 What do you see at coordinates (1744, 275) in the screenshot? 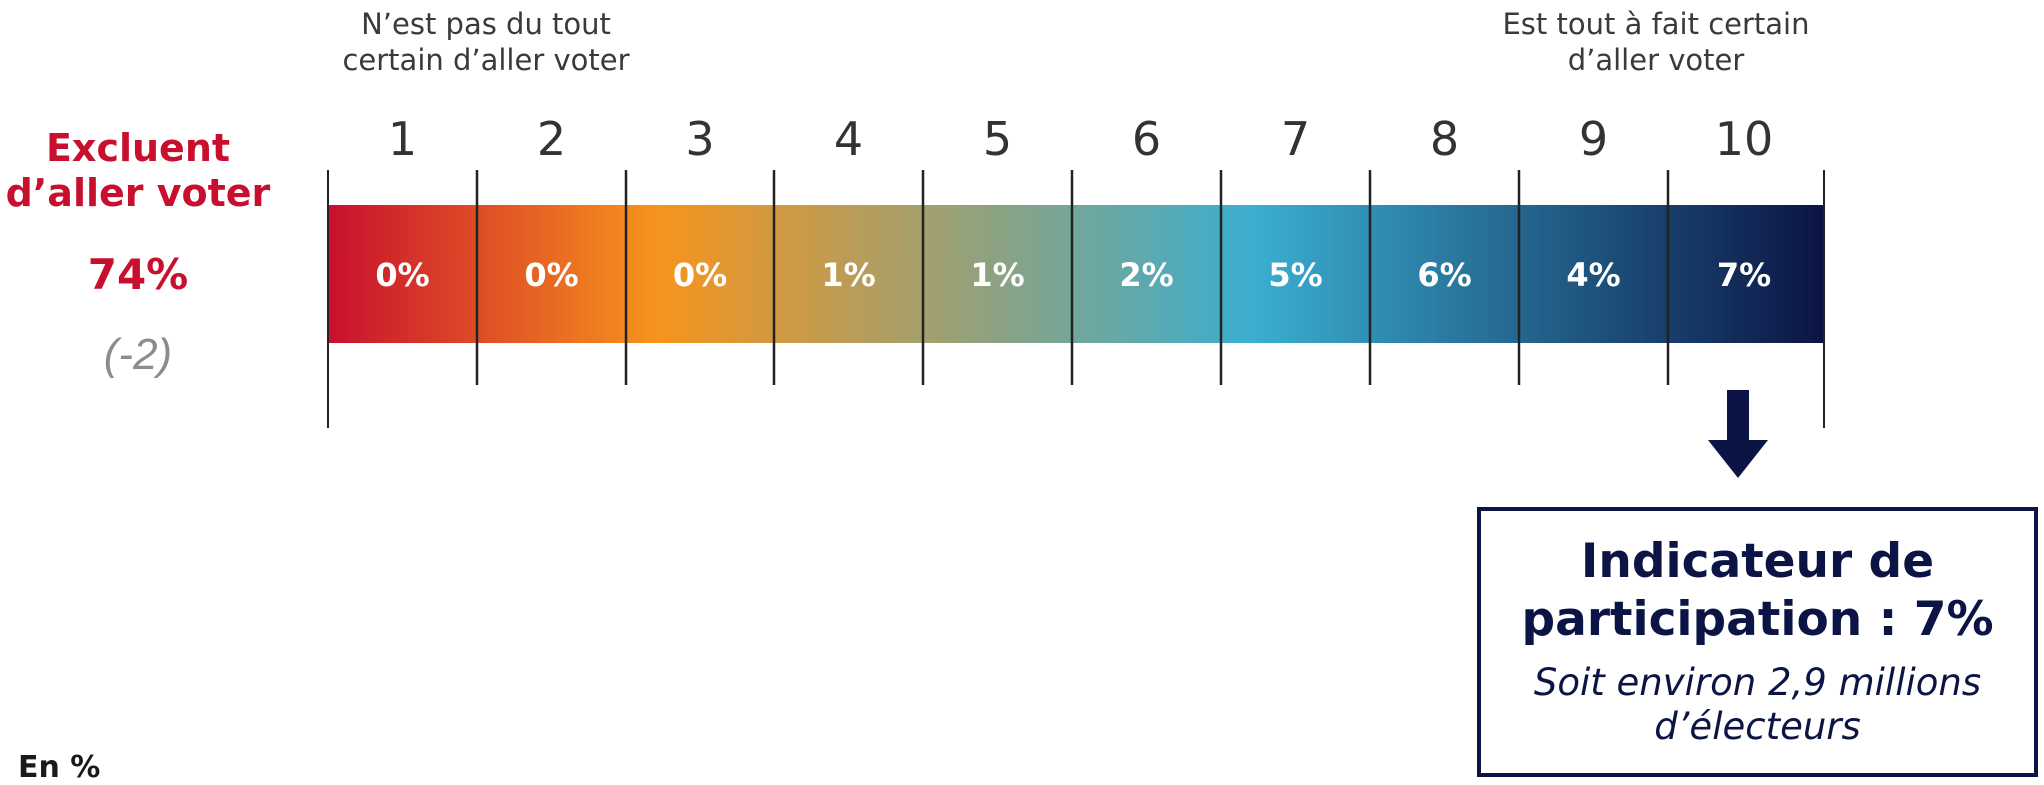
I see `value-label: 7%` at bounding box center [1744, 275].